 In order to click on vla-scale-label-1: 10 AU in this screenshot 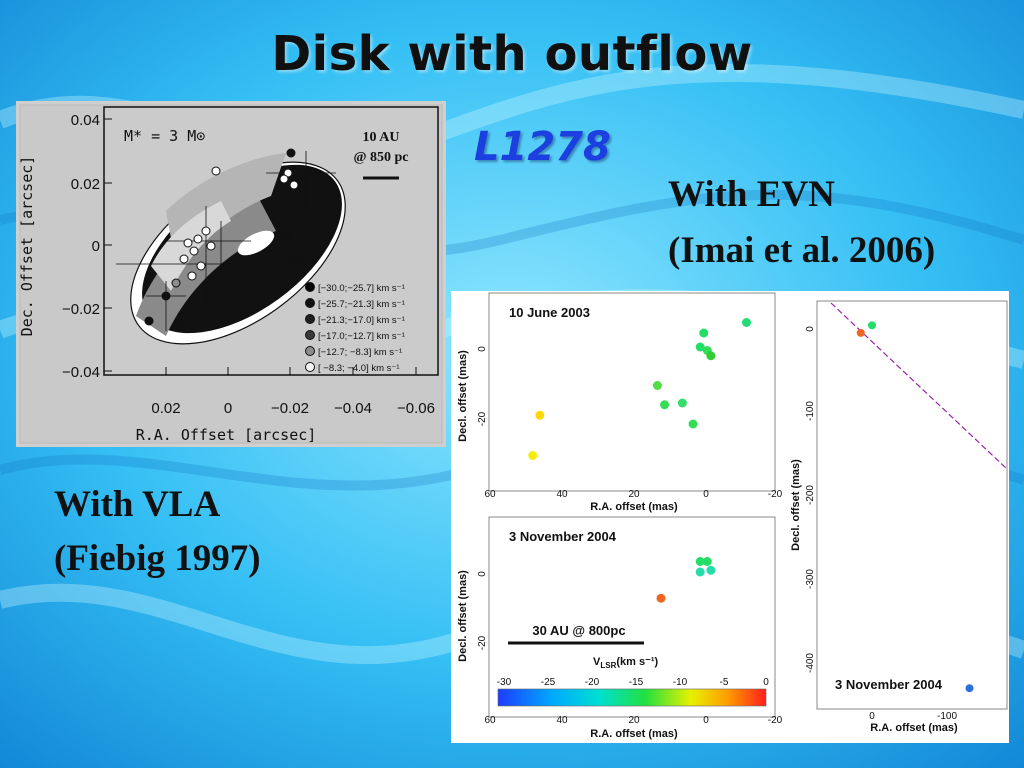, I will do `click(381, 137)`.